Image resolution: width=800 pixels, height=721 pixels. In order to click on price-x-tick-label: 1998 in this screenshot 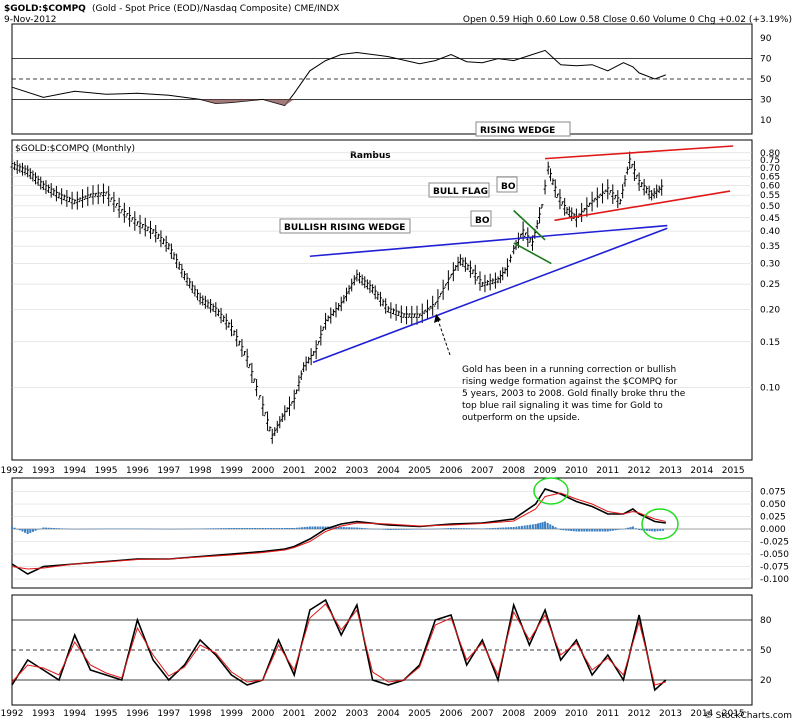, I will do `click(200, 471)`.